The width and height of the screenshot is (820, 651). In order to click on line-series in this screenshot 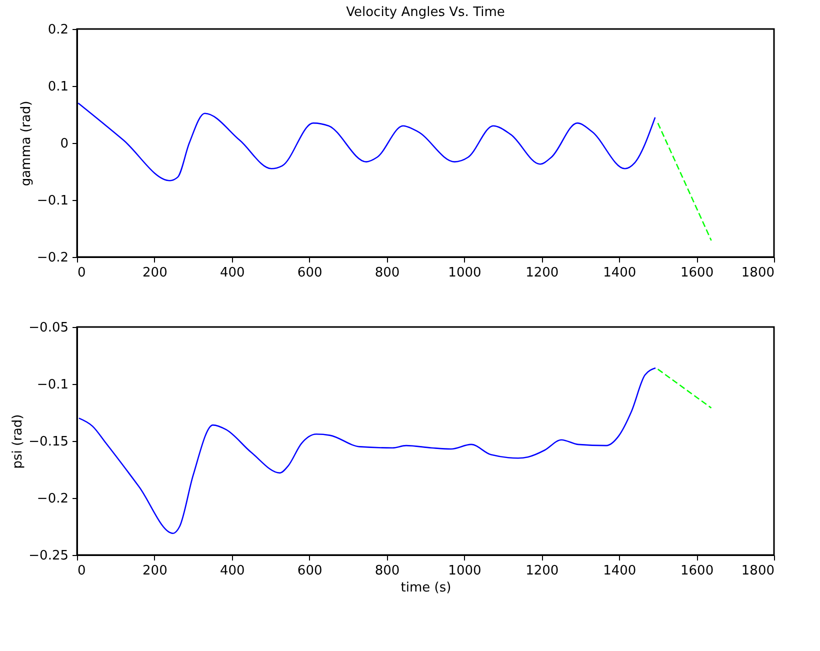, I will do `click(367, 142)`.